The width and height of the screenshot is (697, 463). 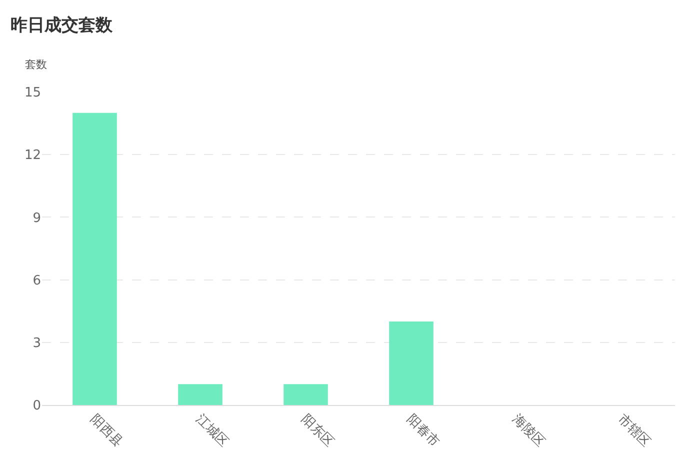 What do you see at coordinates (317, 431) in the screenshot?
I see `x-tick-label: 阳东区` at bounding box center [317, 431].